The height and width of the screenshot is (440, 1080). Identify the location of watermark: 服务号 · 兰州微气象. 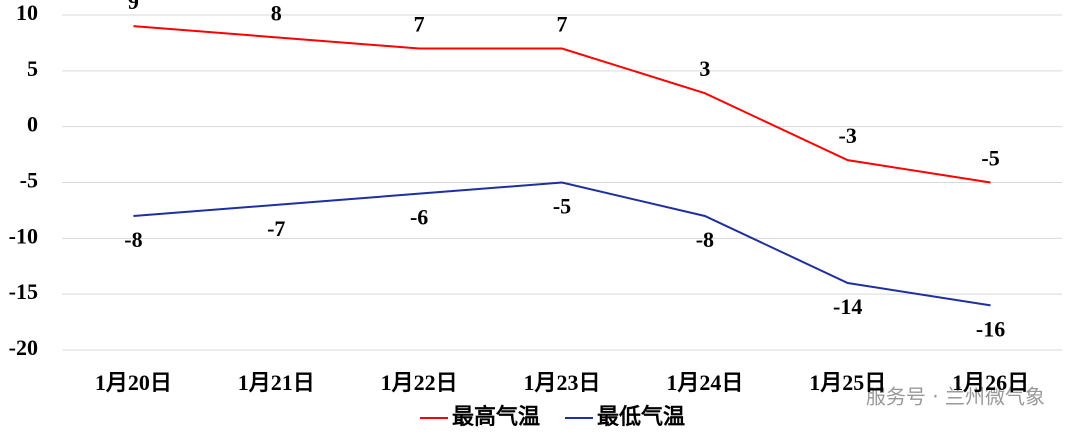
(955, 397).